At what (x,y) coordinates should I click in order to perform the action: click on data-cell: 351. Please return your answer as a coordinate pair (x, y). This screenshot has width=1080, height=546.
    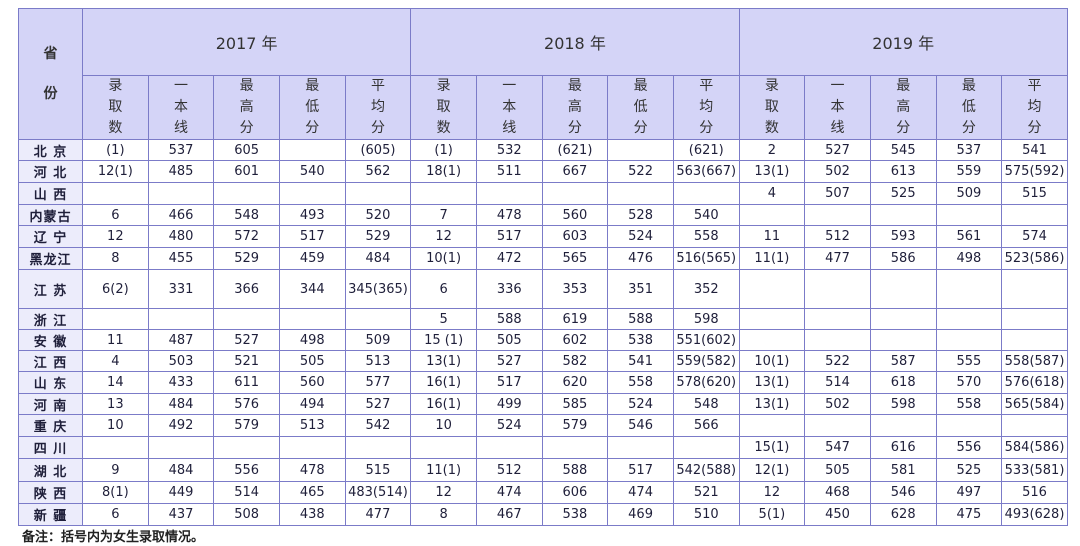
    Looking at the image, I should click on (640, 289).